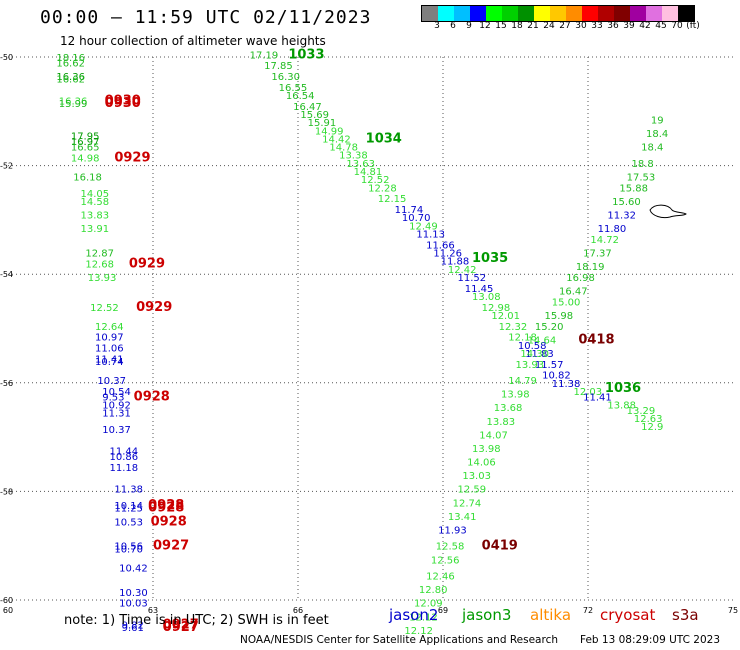  What do you see at coordinates (661, 26) in the screenshot?
I see `color-scale-label: 45` at bounding box center [661, 26].